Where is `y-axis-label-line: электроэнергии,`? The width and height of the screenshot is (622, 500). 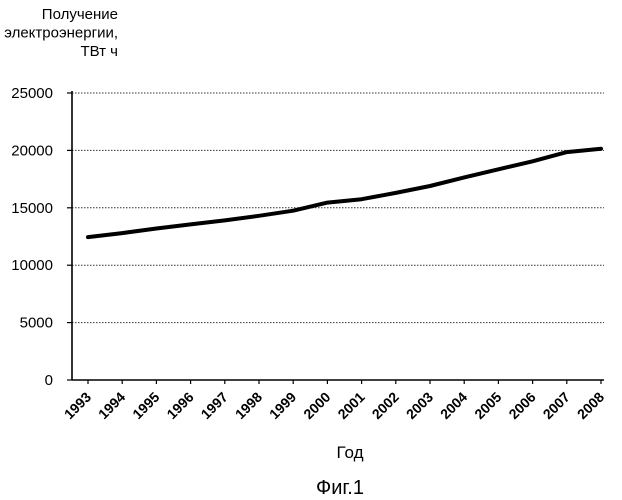 y-axis-label-line: электроэнергии, is located at coordinates (61, 33).